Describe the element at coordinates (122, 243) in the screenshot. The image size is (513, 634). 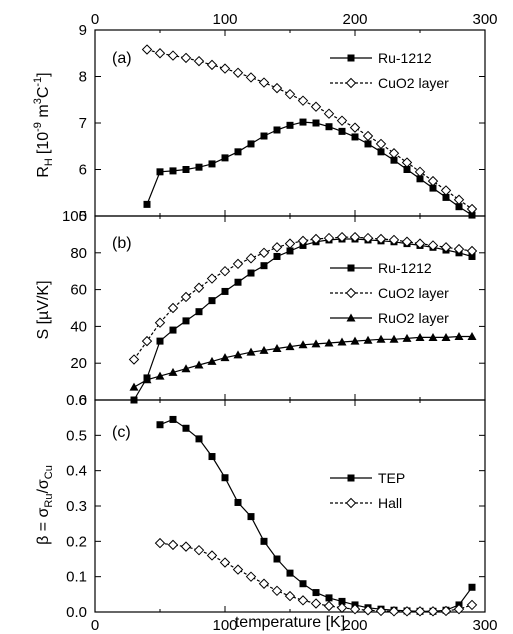
I see `panel-b-label: (b)` at that location.